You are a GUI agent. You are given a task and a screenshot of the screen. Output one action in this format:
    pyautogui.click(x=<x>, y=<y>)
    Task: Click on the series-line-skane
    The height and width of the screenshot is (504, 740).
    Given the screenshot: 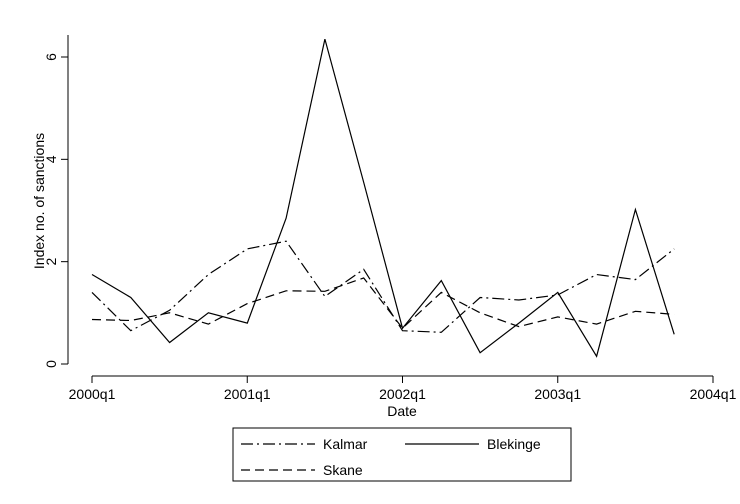 What is the action you would take?
    pyautogui.click(x=383, y=303)
    